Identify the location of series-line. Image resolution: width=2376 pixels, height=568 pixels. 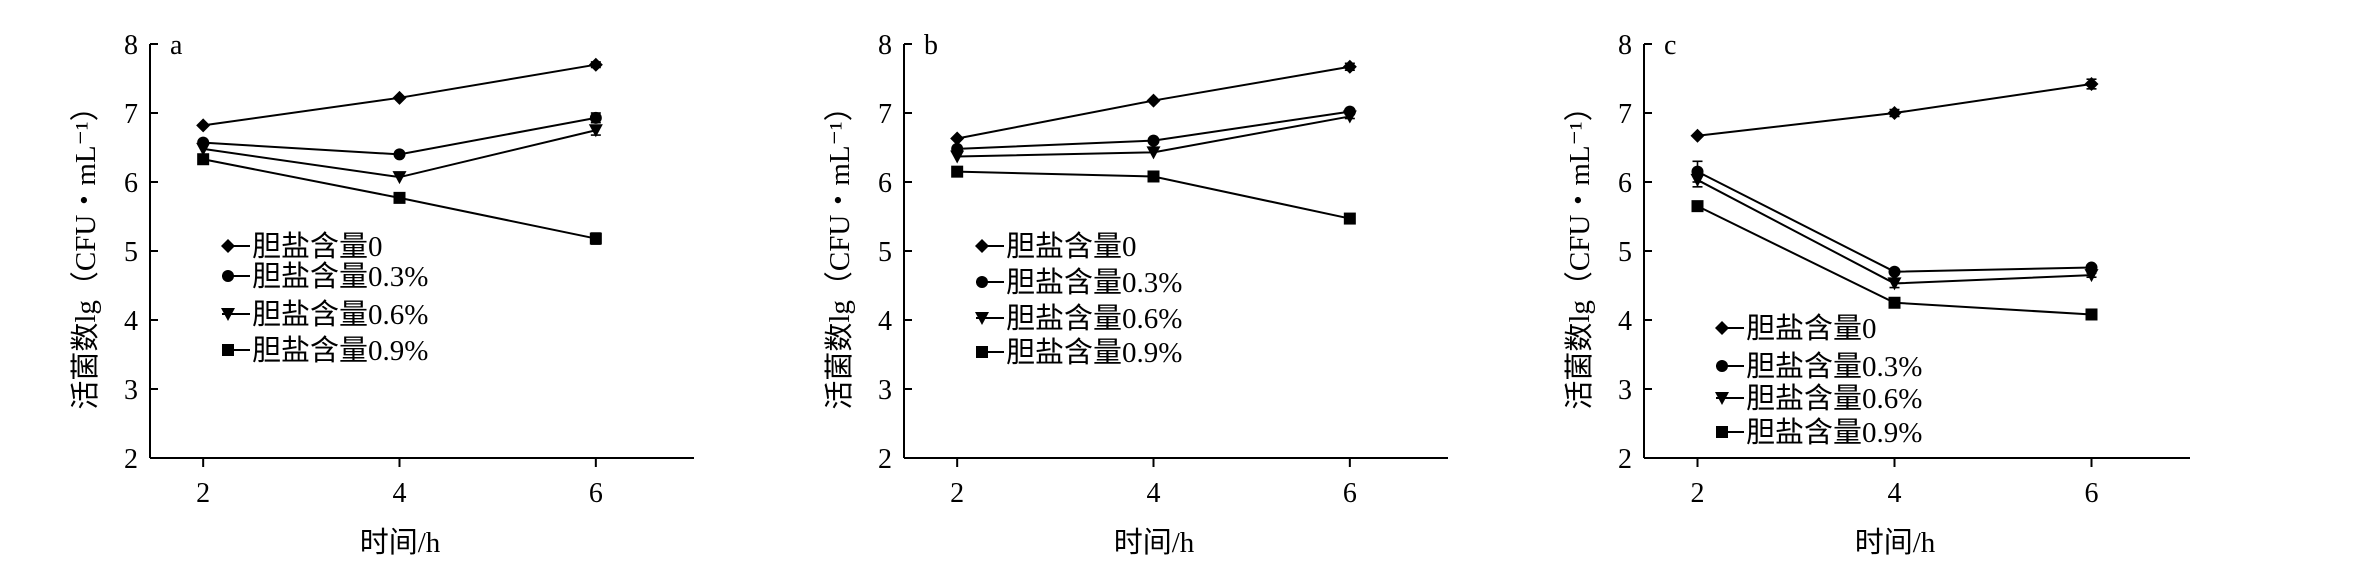
(1894, 221).